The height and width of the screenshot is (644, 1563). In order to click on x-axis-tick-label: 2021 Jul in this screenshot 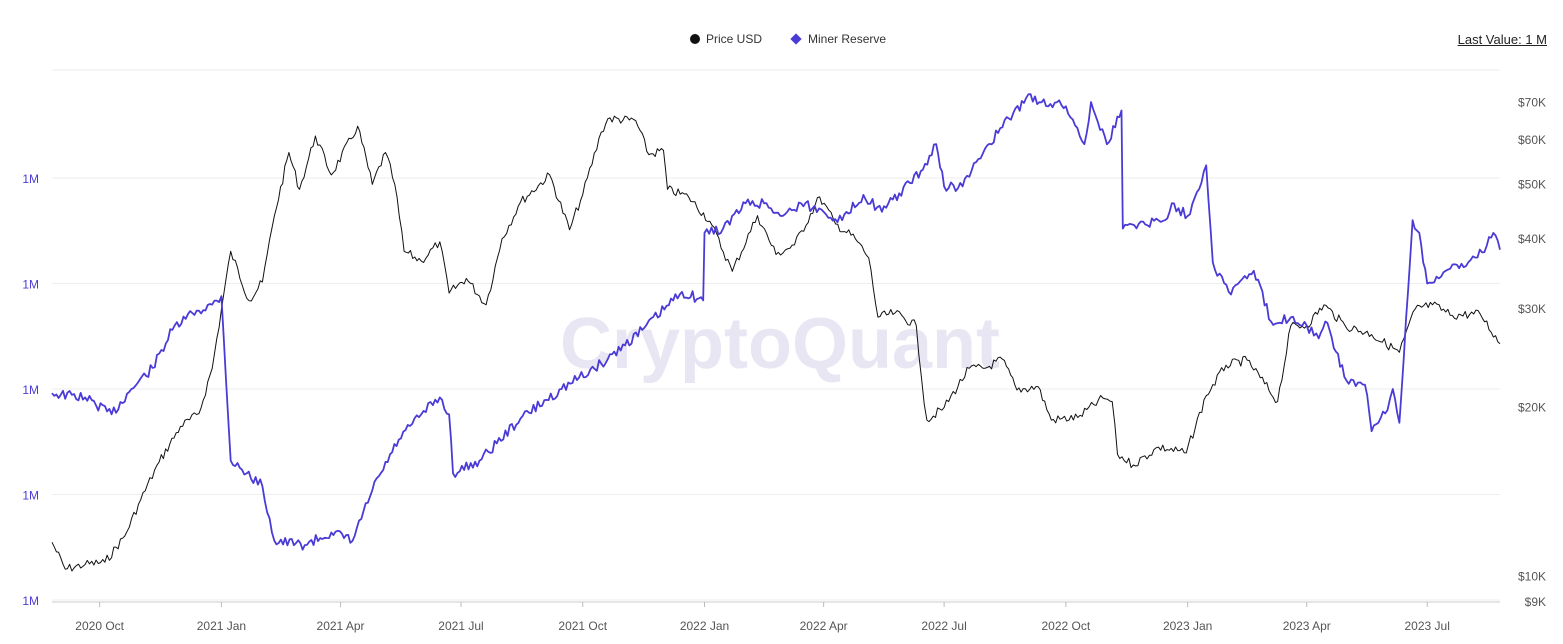, I will do `click(460, 626)`.